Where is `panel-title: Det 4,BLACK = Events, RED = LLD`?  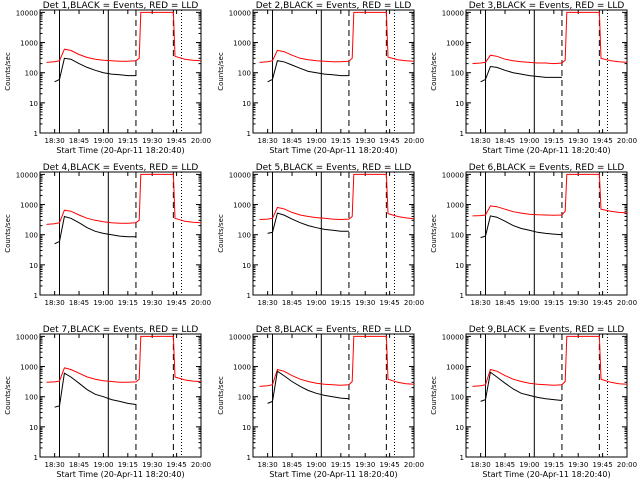 panel-title: Det 4,BLACK = Events, RED = LLD is located at coordinates (121, 168).